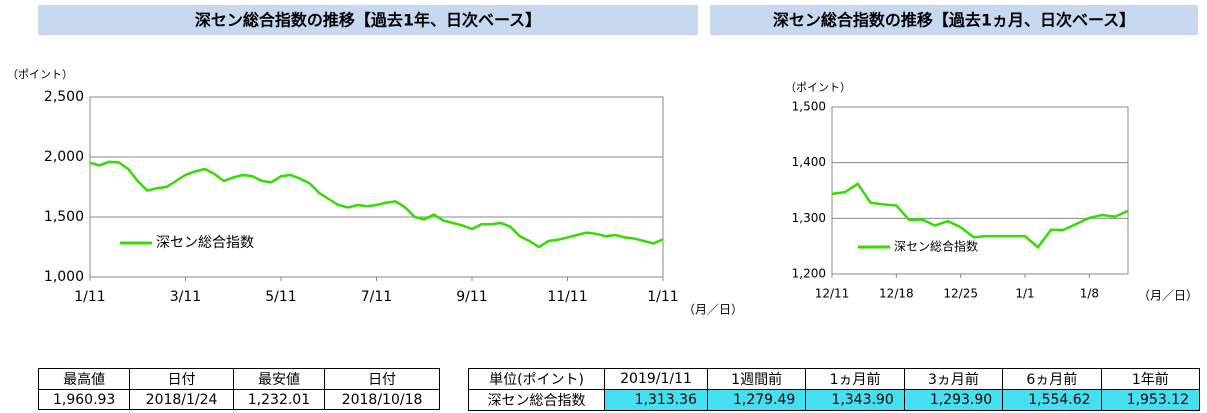  What do you see at coordinates (656, 400) in the screenshot?
I see `table-cell: 1,313.36` at bounding box center [656, 400].